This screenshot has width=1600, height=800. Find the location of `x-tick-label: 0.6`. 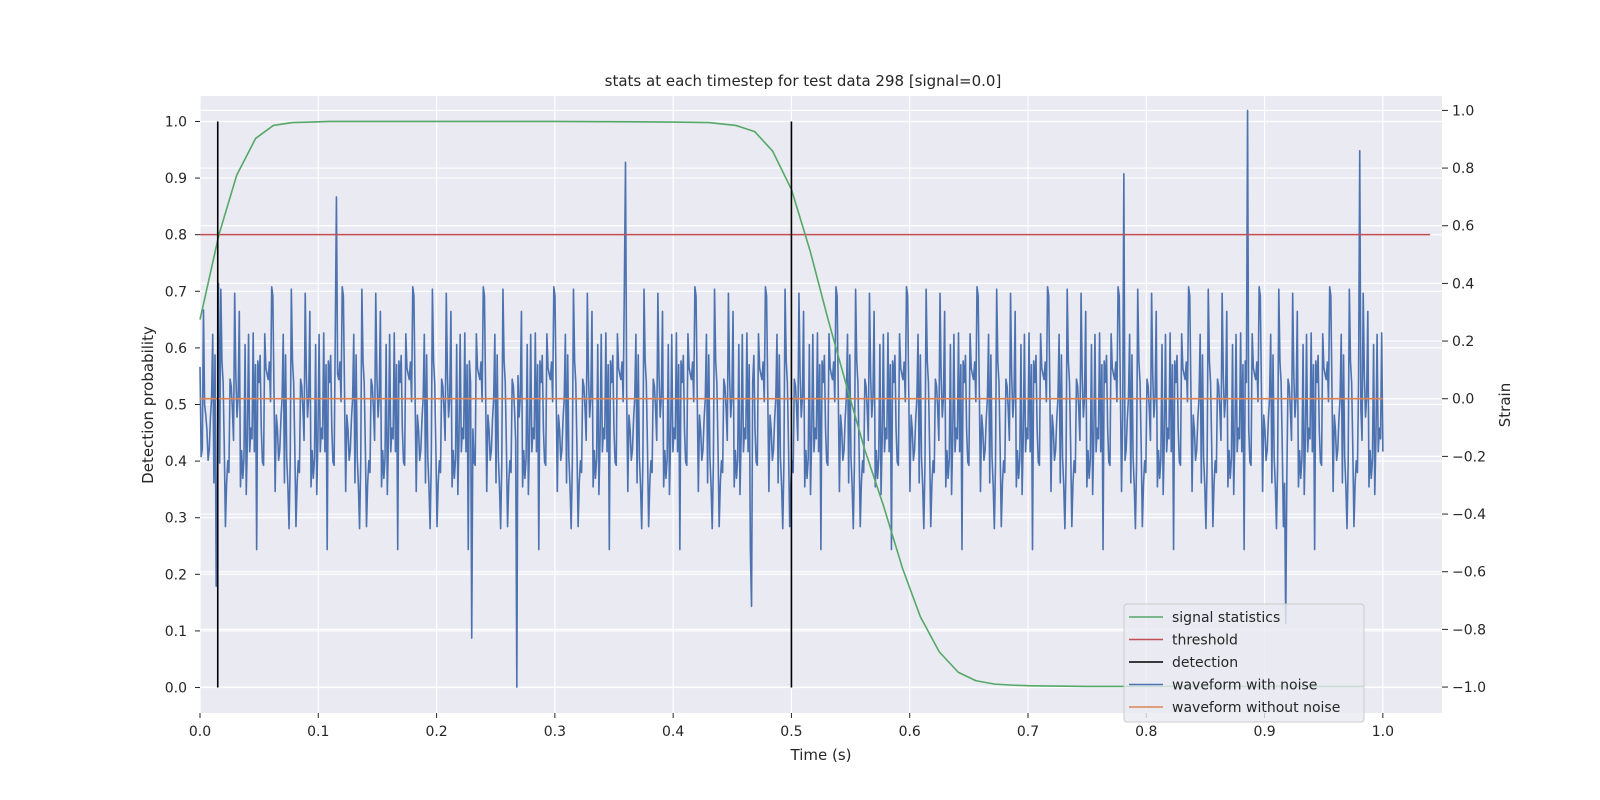

x-tick-label: 0.6 is located at coordinates (910, 732).